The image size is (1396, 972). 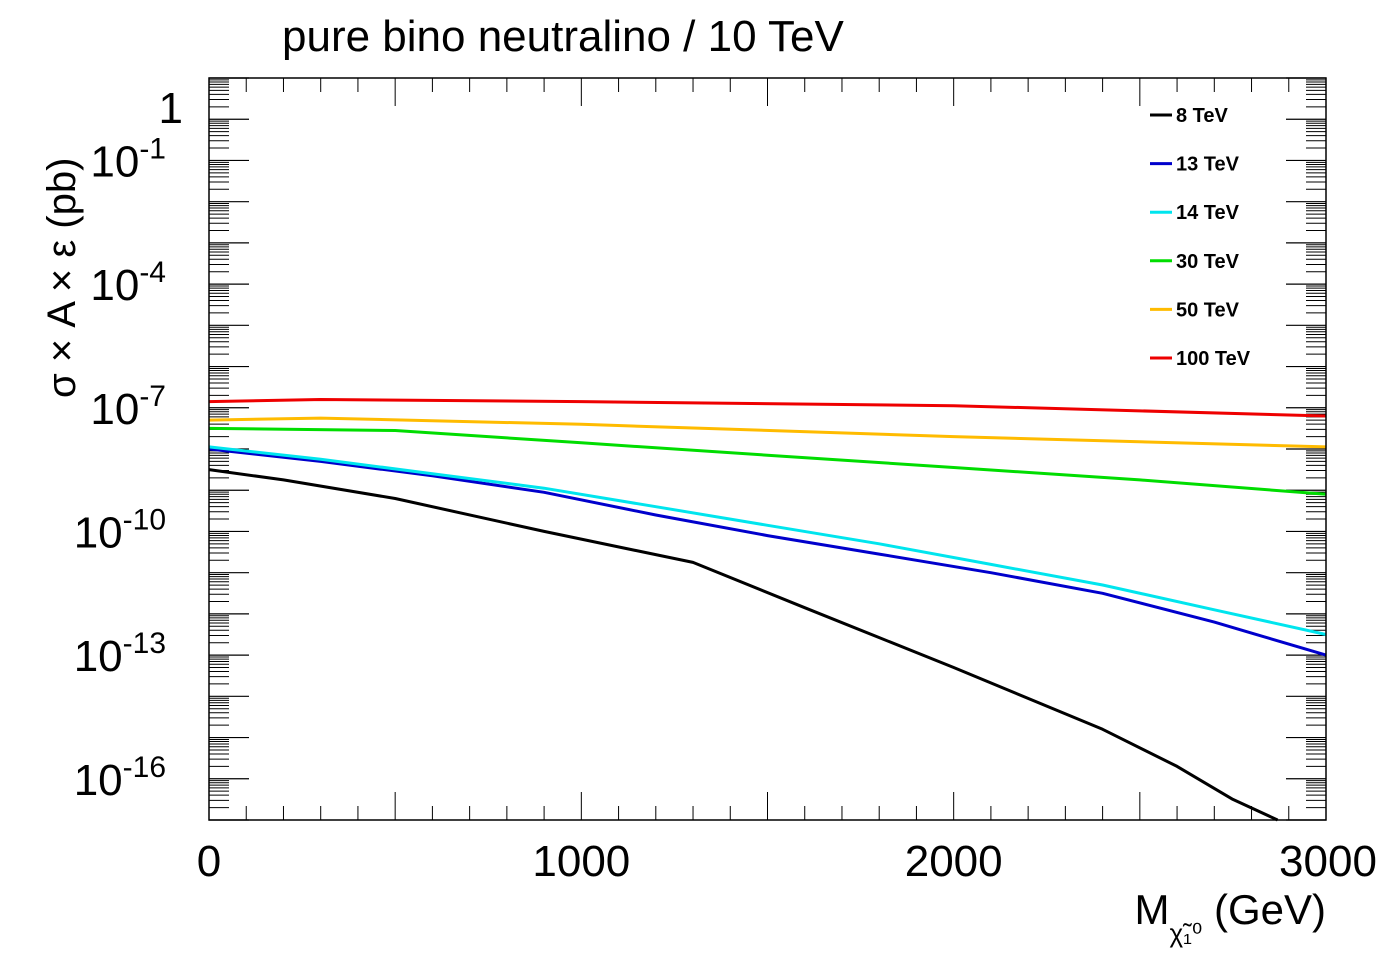 I want to click on y-tick-label: 1, so click(x=171, y=108).